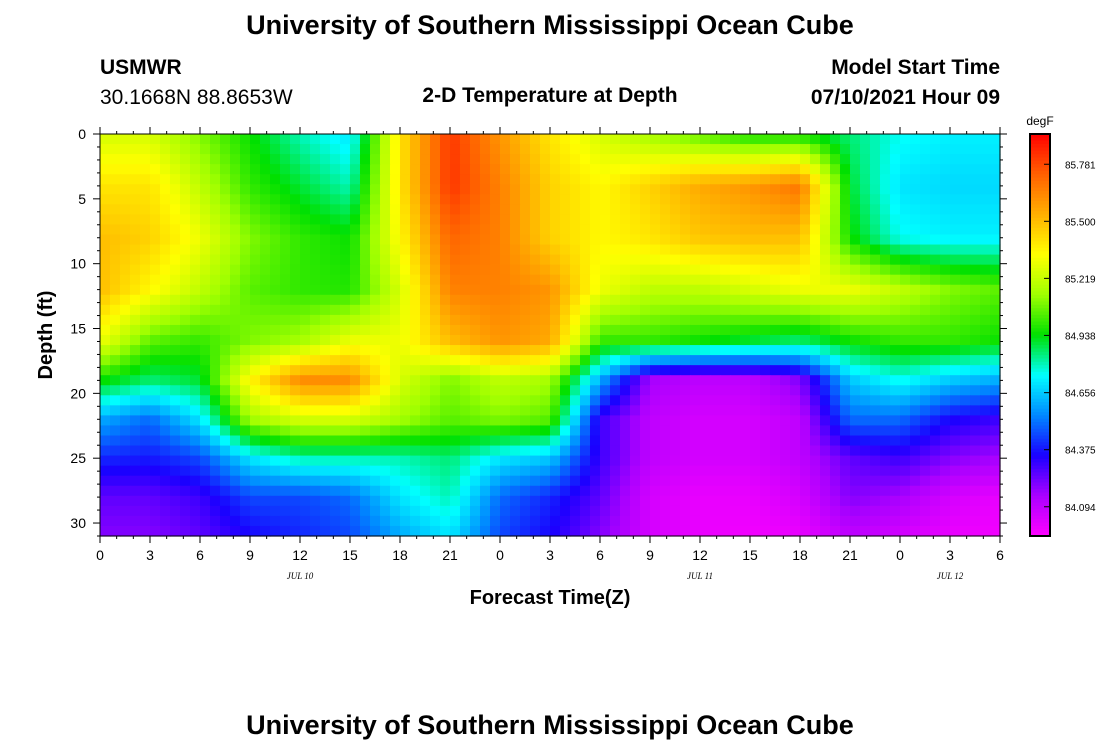  What do you see at coordinates (82, 199) in the screenshot?
I see `y-tick-label: 5` at bounding box center [82, 199].